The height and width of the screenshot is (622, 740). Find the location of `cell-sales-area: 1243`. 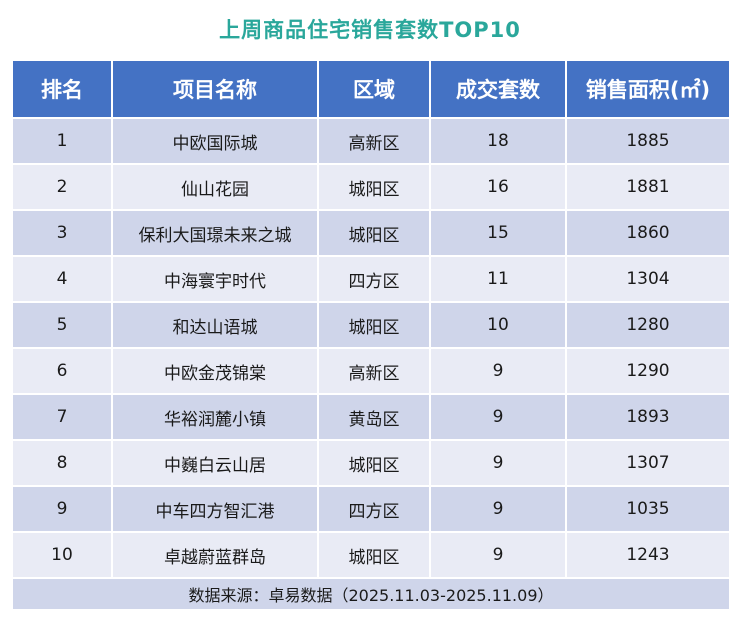

cell-sales-area: 1243 is located at coordinates (648, 554).